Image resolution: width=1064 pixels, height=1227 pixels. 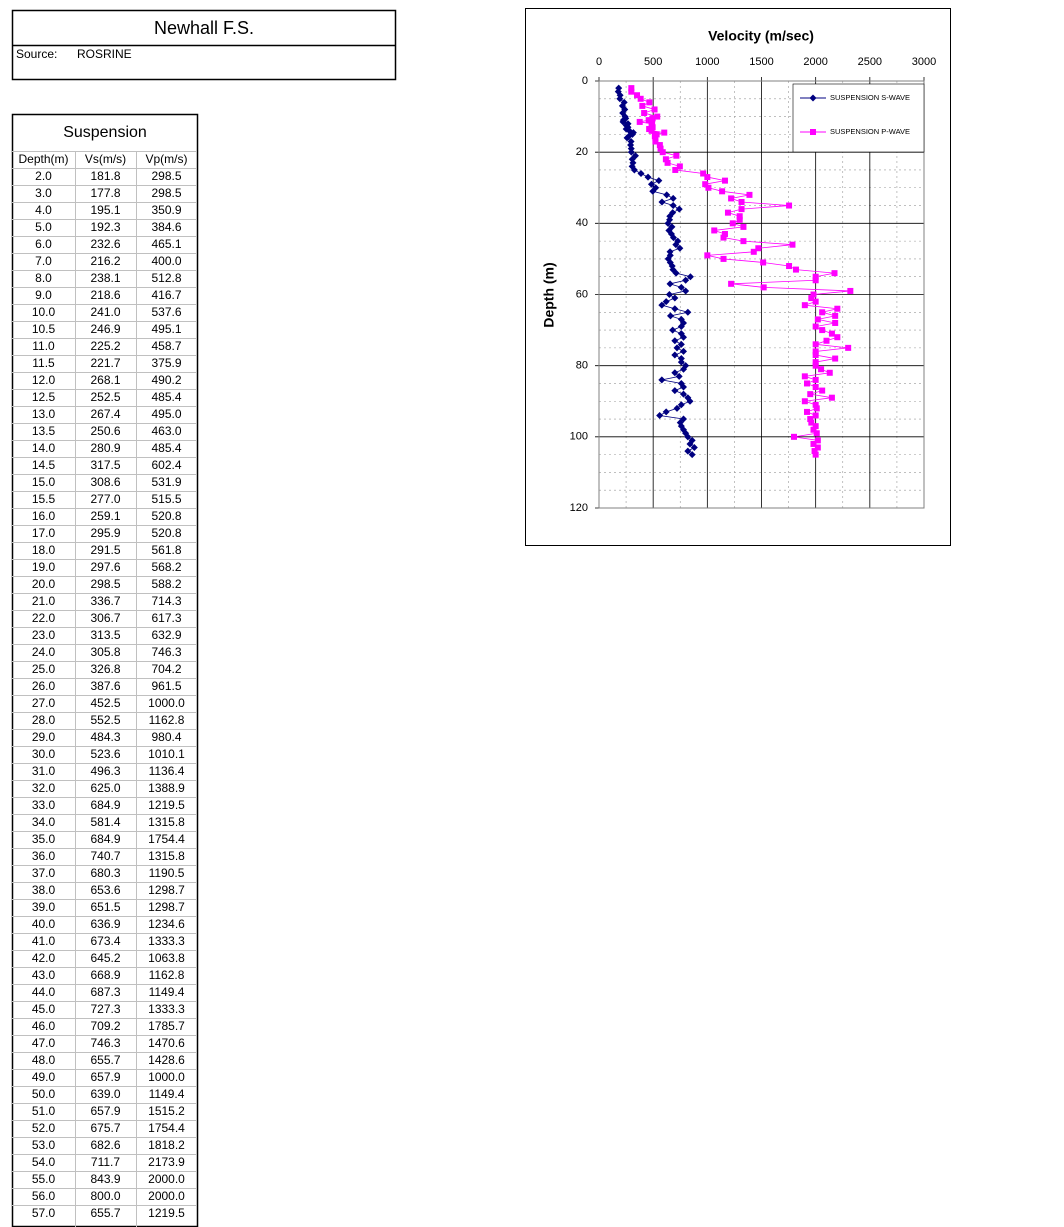 I want to click on table-cell: 36.0, so click(x=44, y=856).